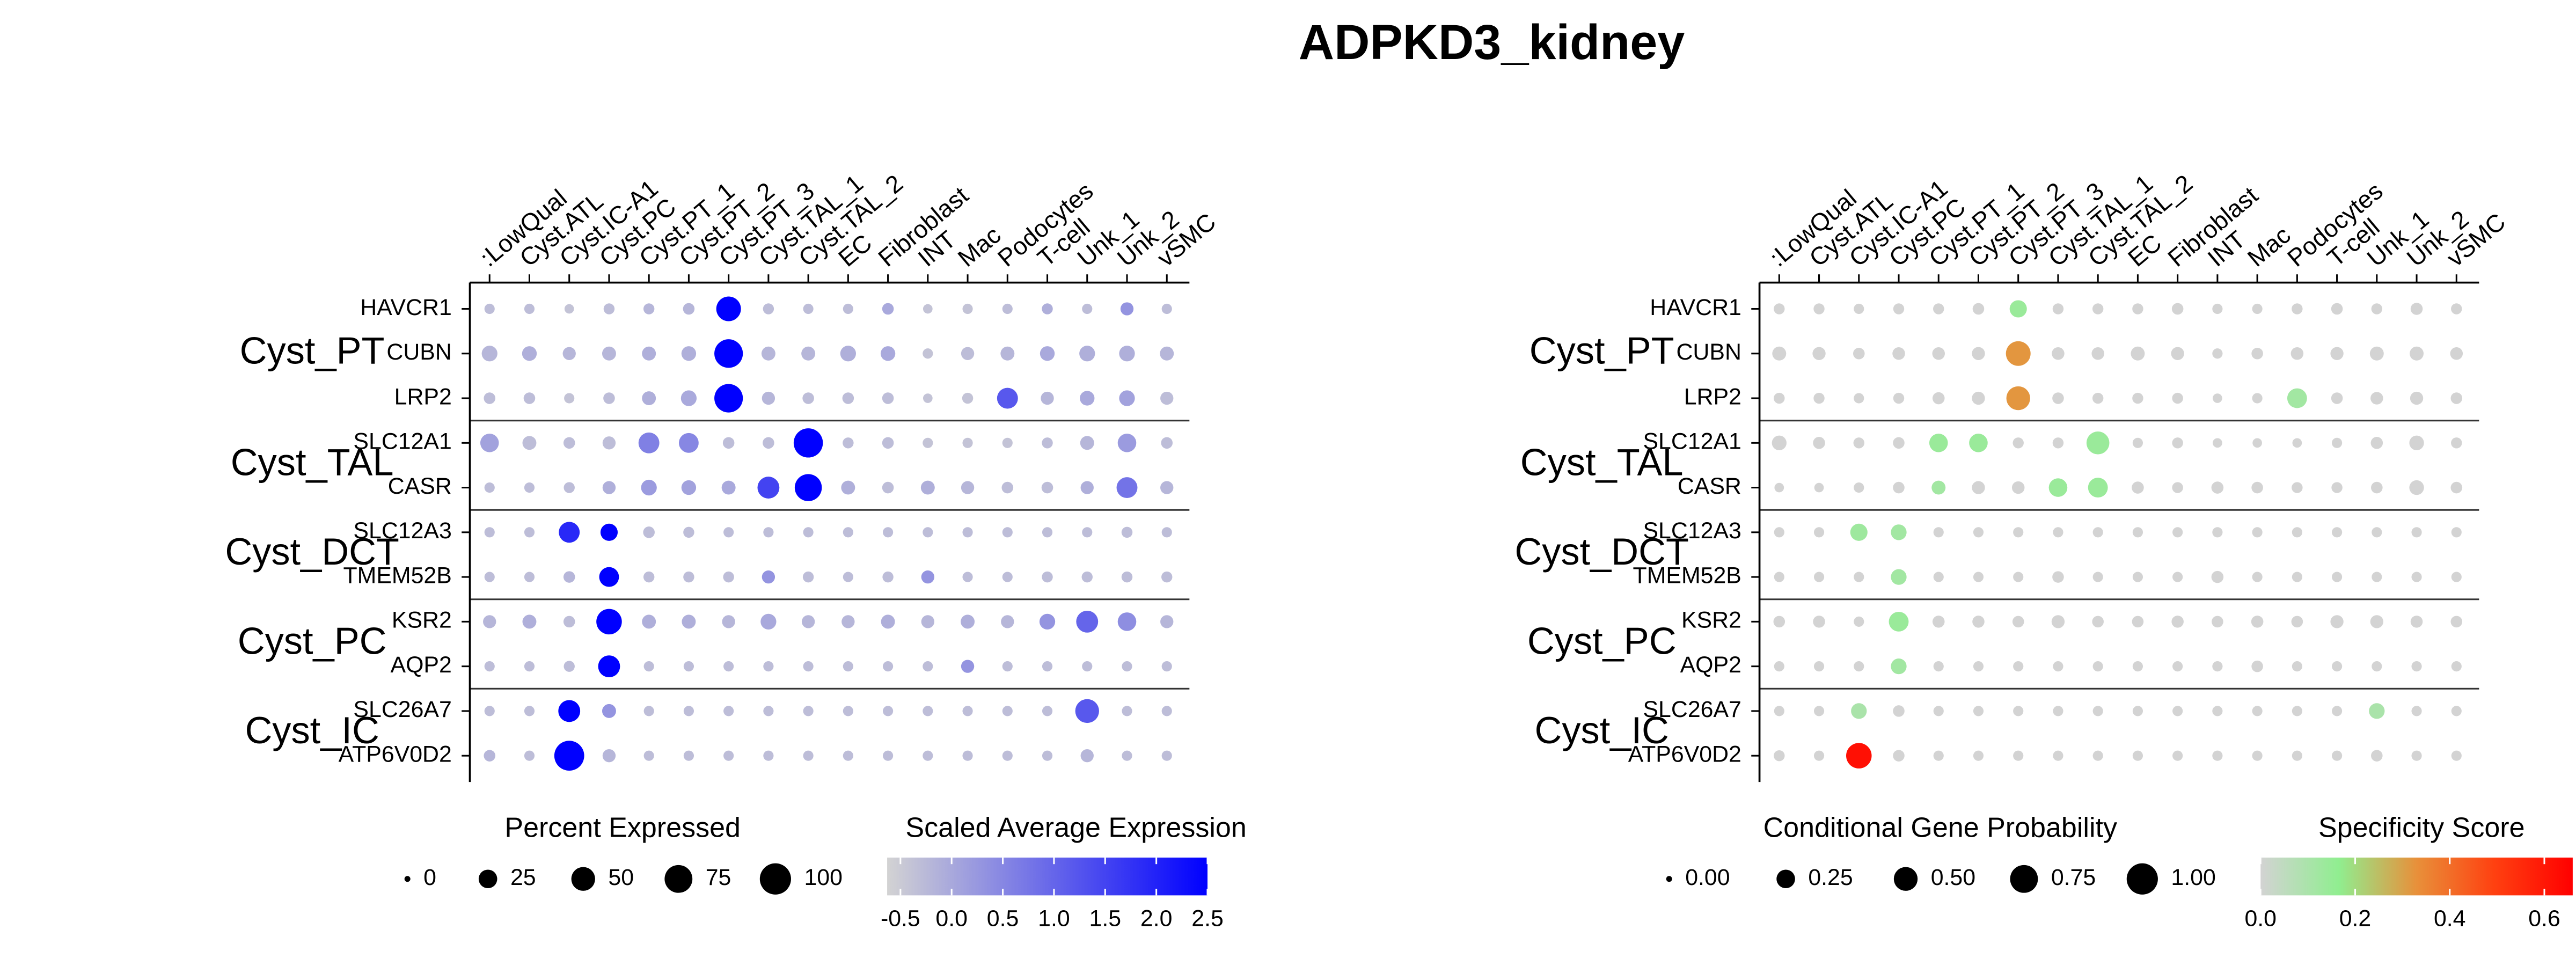 The height and width of the screenshot is (966, 2576). I want to click on colorbar-tick-label: 0.5, so click(1003, 919).